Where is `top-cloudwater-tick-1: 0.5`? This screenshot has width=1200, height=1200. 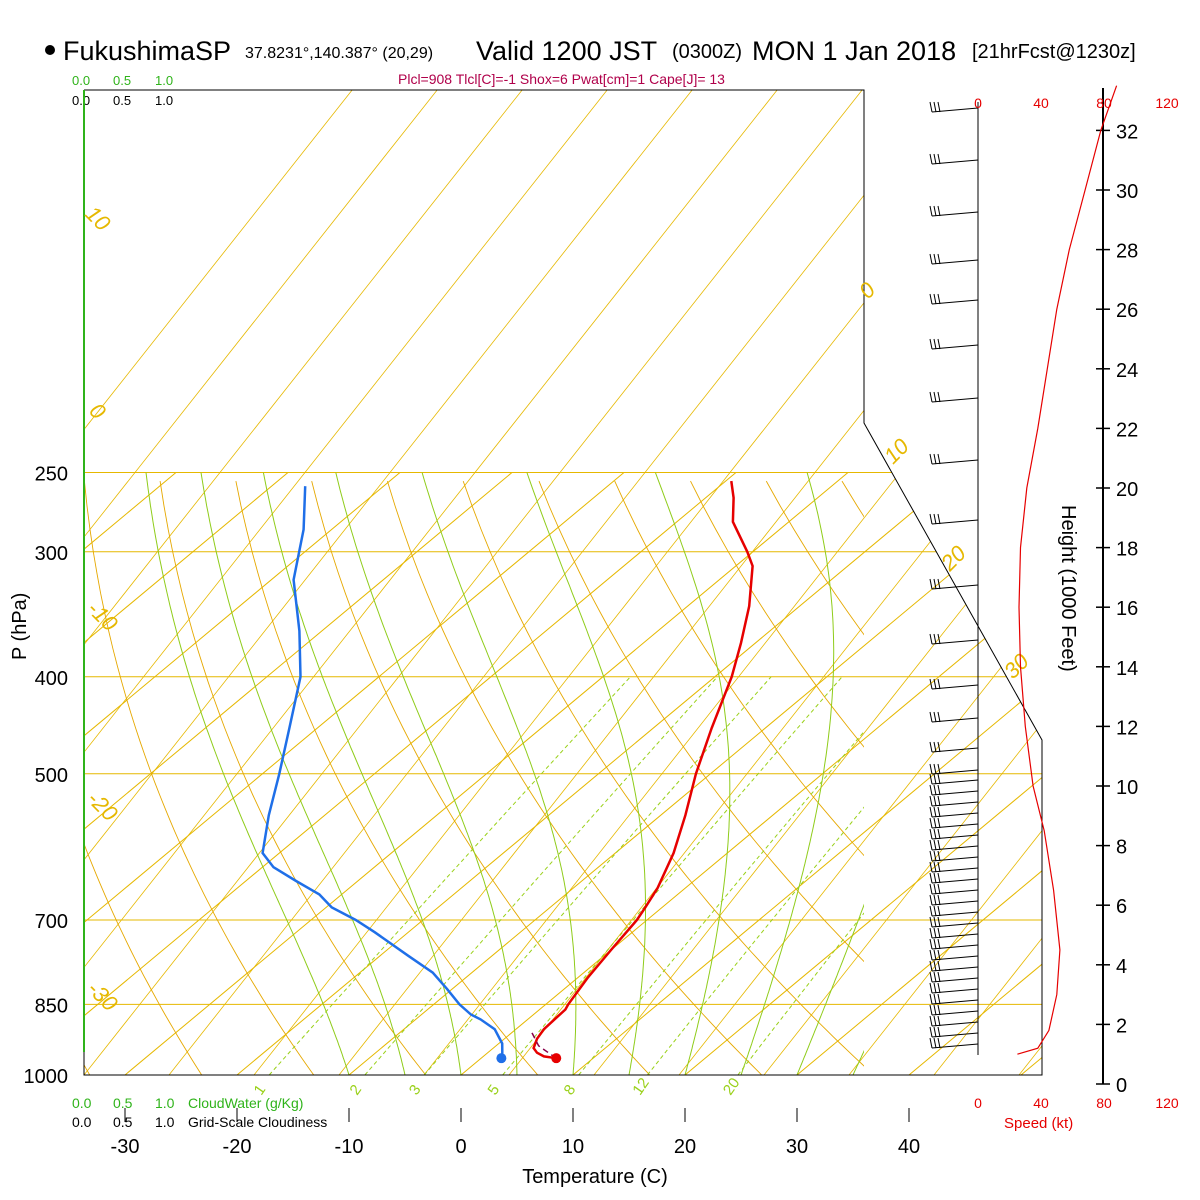
top-cloudwater-tick-1: 0.5 is located at coordinates (122, 80).